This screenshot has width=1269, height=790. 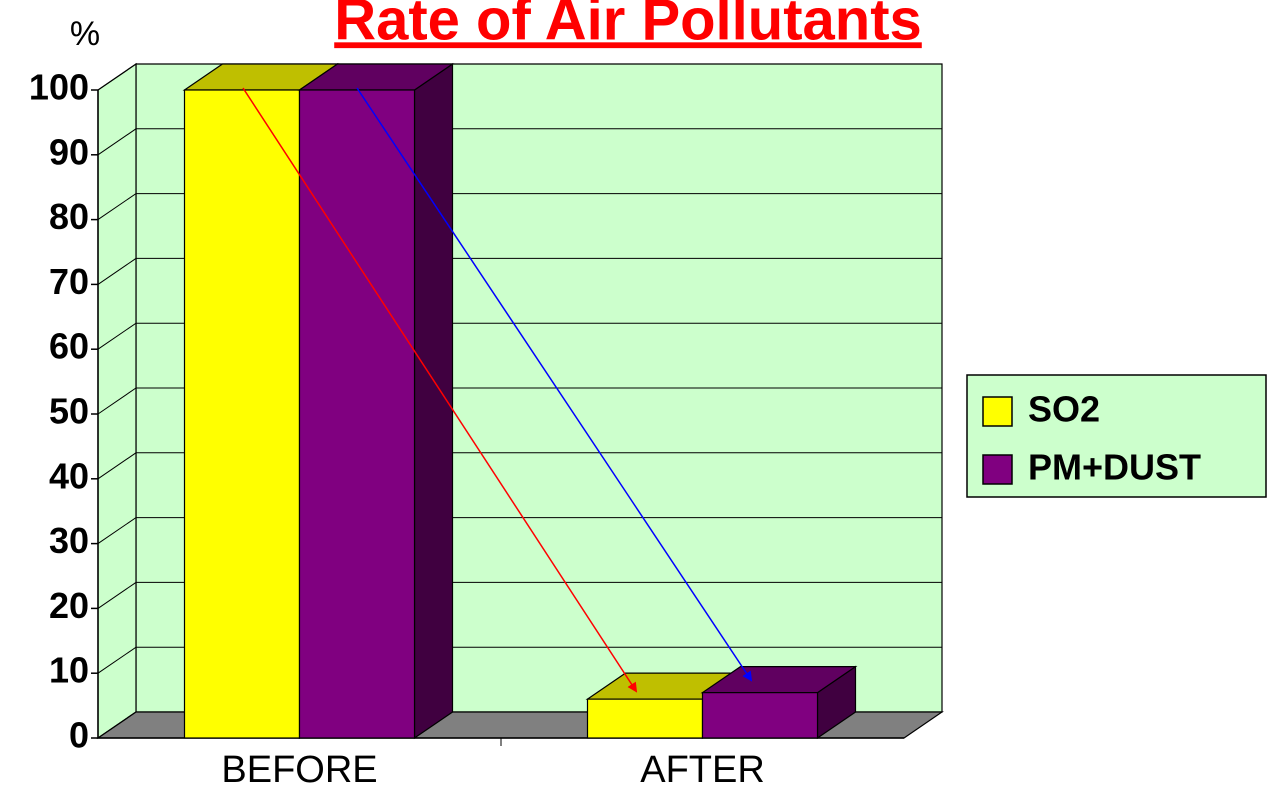 What do you see at coordinates (69, 346) in the screenshot?
I see `y-tick-label: 60` at bounding box center [69, 346].